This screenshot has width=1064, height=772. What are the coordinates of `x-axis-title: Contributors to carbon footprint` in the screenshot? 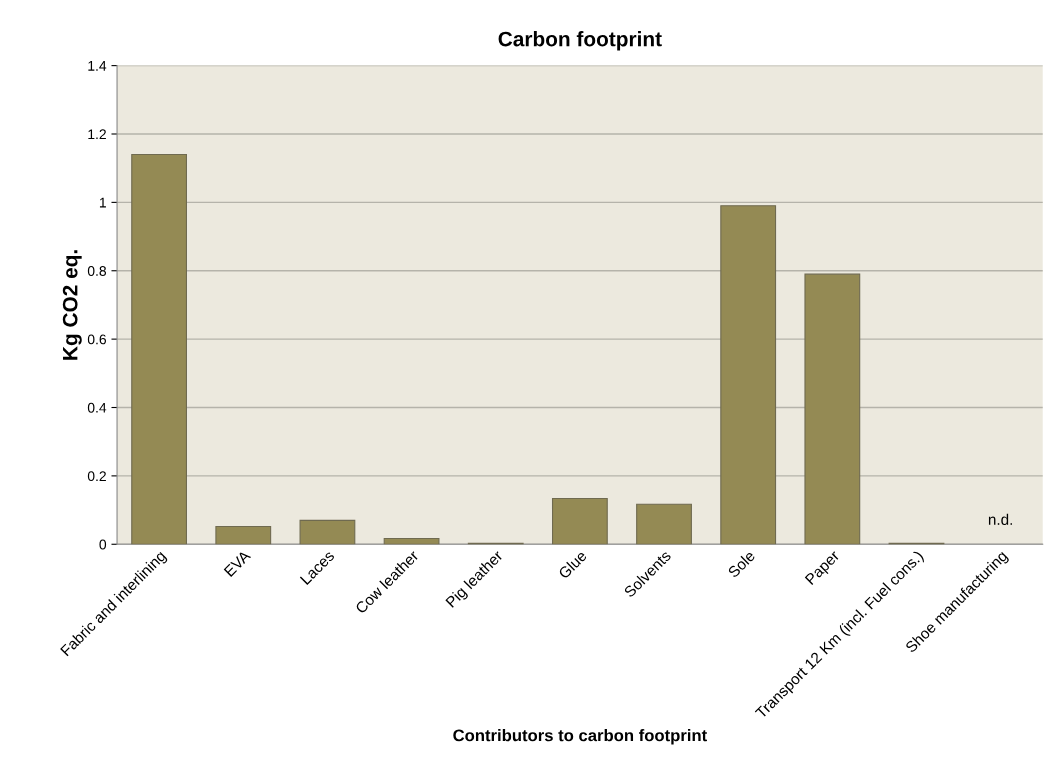 It's located at (580, 737).